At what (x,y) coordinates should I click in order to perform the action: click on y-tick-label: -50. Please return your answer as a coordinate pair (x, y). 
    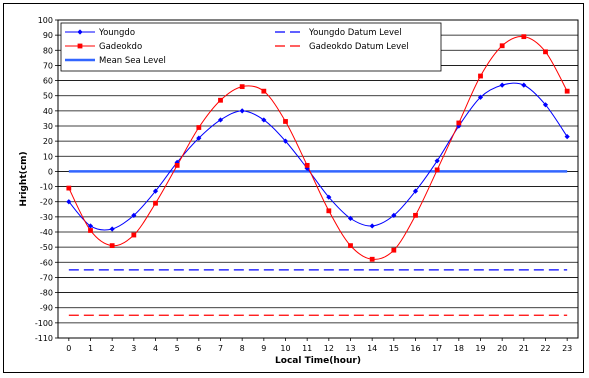
    Looking at the image, I should click on (46, 247).